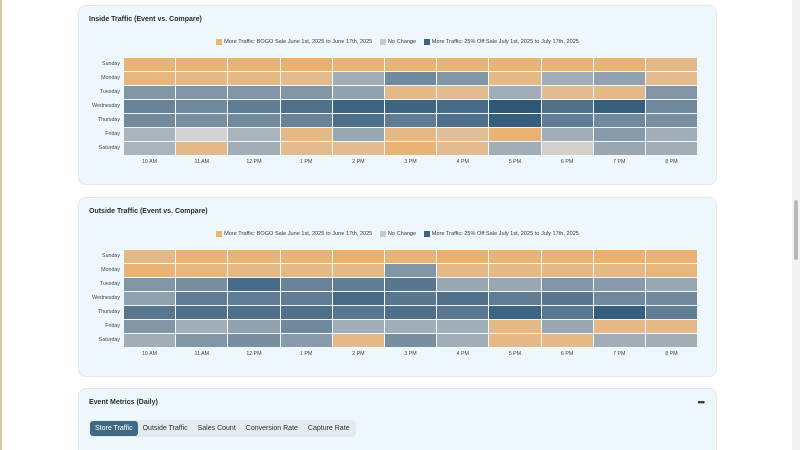 The image size is (800, 450). I want to click on legend-item-no-change: No Change, so click(397, 42).